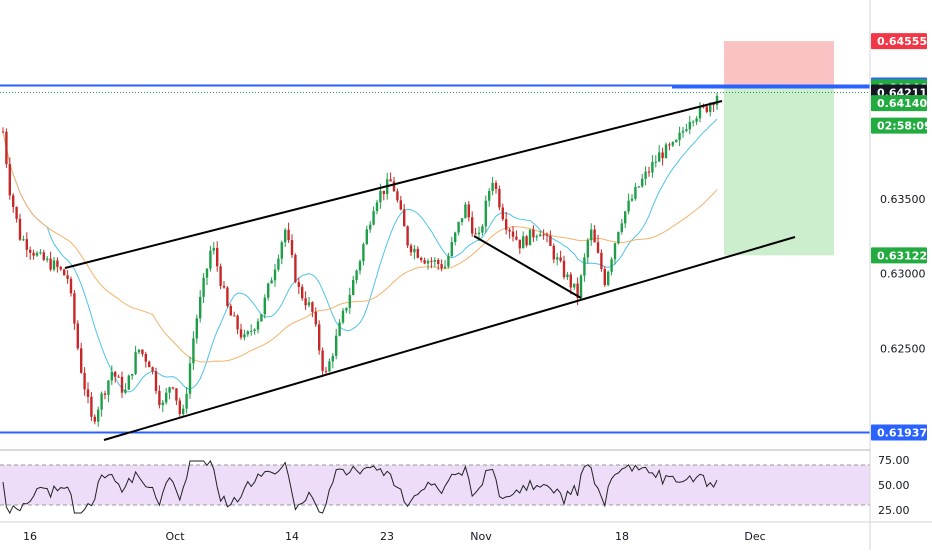 The height and width of the screenshot is (554, 932). Describe the element at coordinates (30, 536) in the screenshot. I see `x-tick-label: 16` at that location.